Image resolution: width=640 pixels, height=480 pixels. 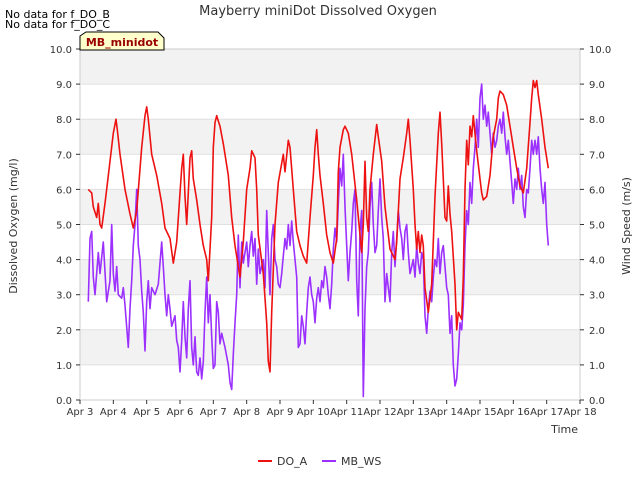 What do you see at coordinates (113, 412) in the screenshot?
I see `x-tick-label: Apr 4` at bounding box center [113, 412].